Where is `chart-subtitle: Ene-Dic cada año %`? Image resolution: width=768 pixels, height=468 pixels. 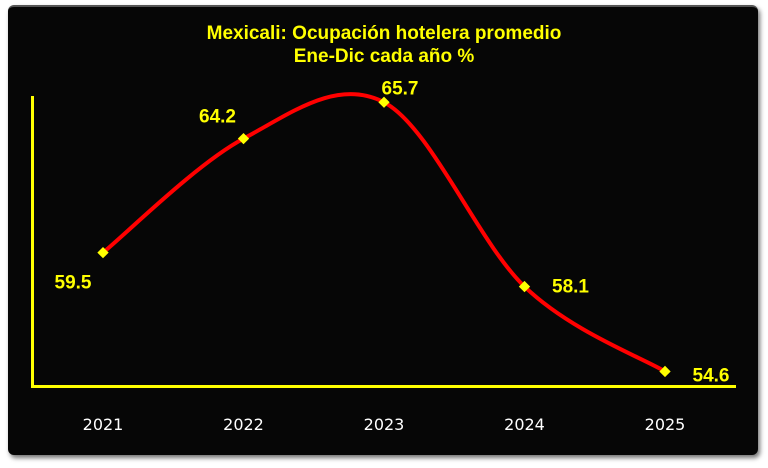
chart-subtitle: Ene-Dic cada año % is located at coordinates (384, 56).